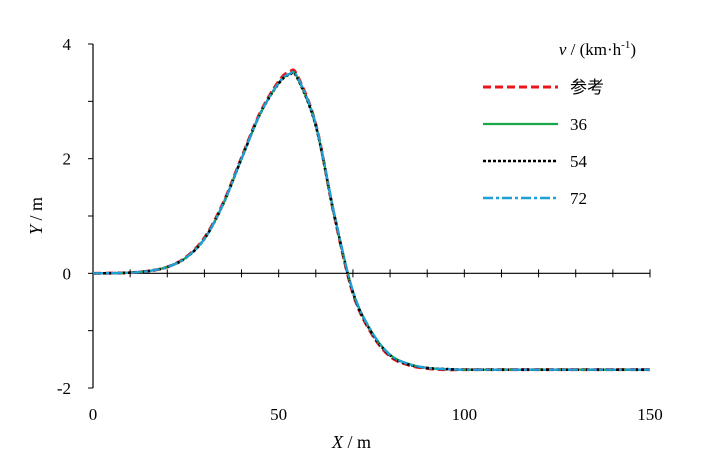  What do you see at coordinates (93, 414) in the screenshot?
I see `x-tick-label: 0` at bounding box center [93, 414].